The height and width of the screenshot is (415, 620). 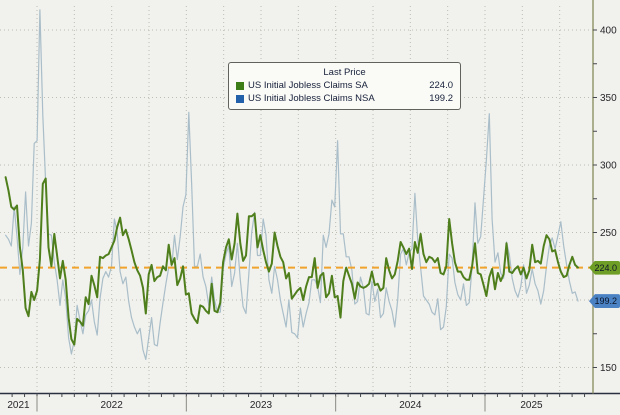 I want to click on y-tick-label: 300, so click(x=608, y=166).